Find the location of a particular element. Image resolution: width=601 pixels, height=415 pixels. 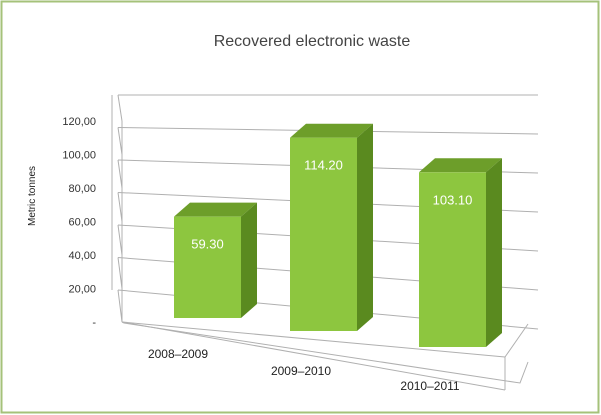

y-tick-label: 120,00 is located at coordinates (79, 122).